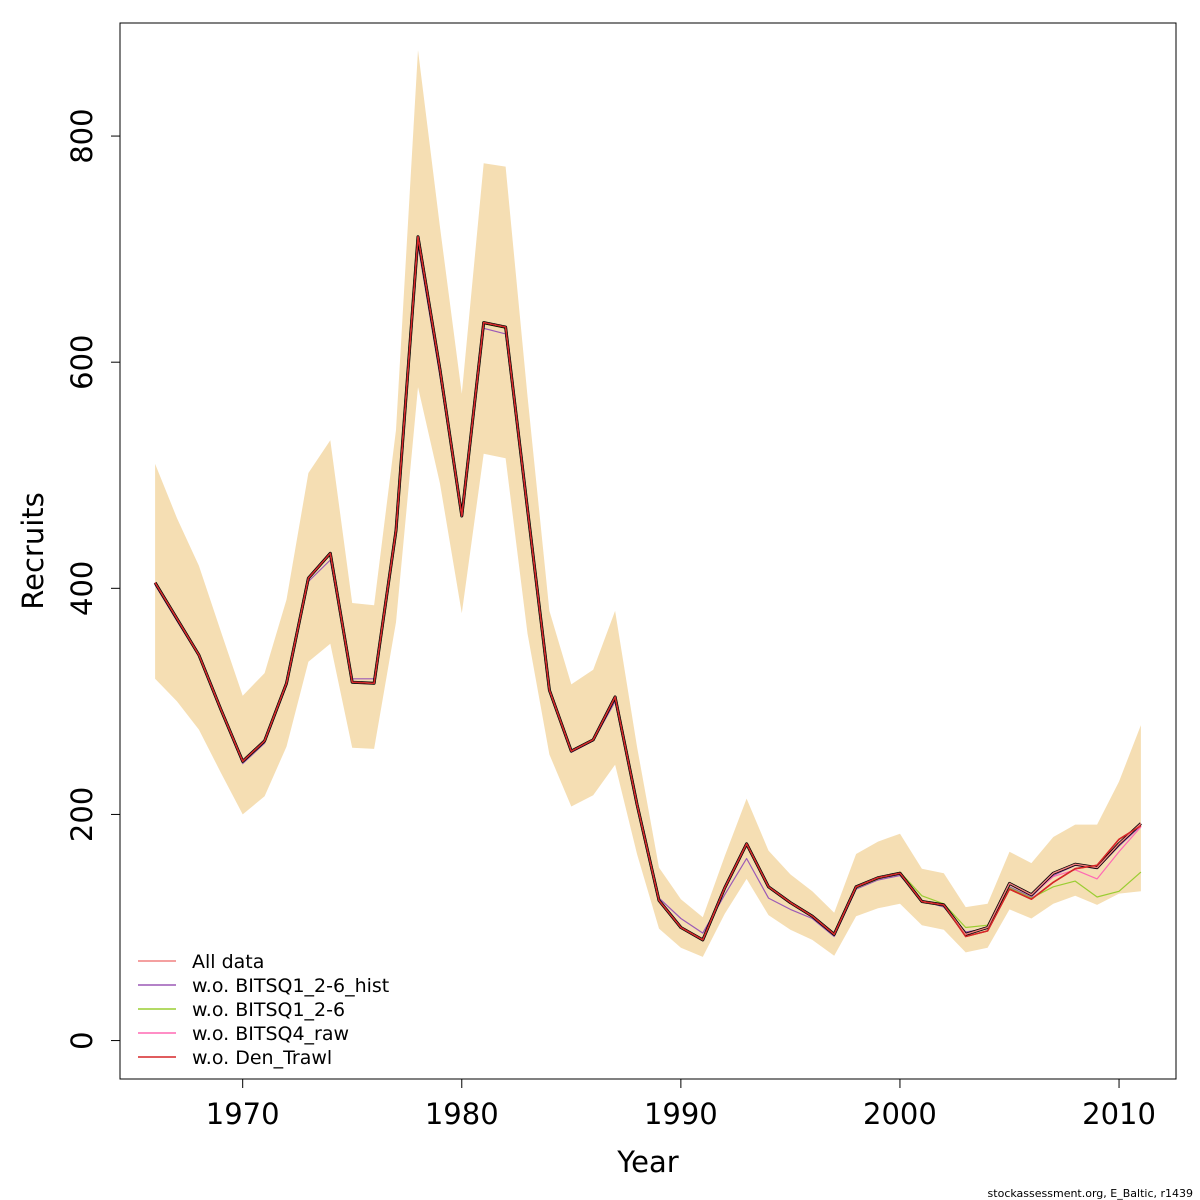 The image size is (1200, 1200). What do you see at coordinates (82, 588) in the screenshot?
I see `y-tick-label: 400` at bounding box center [82, 588].